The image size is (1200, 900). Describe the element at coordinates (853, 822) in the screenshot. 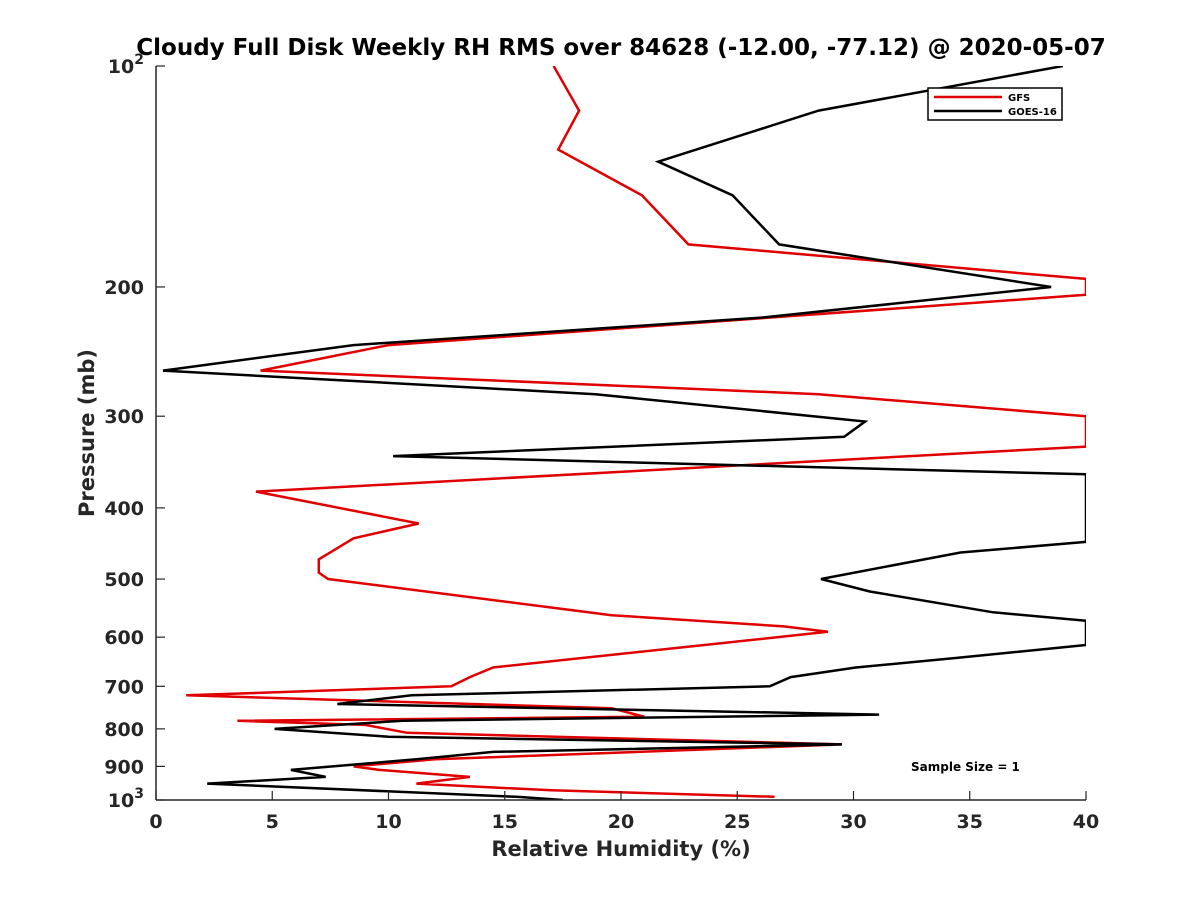

I see `x-tick-label: 30` at that location.